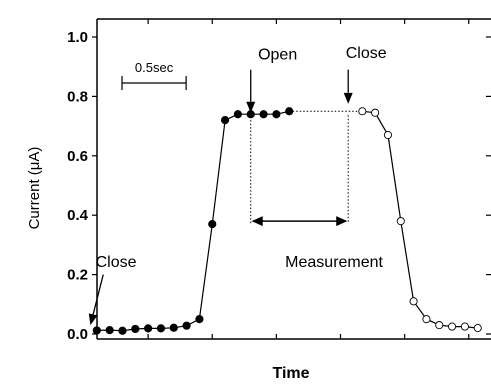 The width and height of the screenshot is (491, 385). Describe the element at coordinates (154, 75) in the screenshot. I see `scale-bar: 0.5sec` at that location.